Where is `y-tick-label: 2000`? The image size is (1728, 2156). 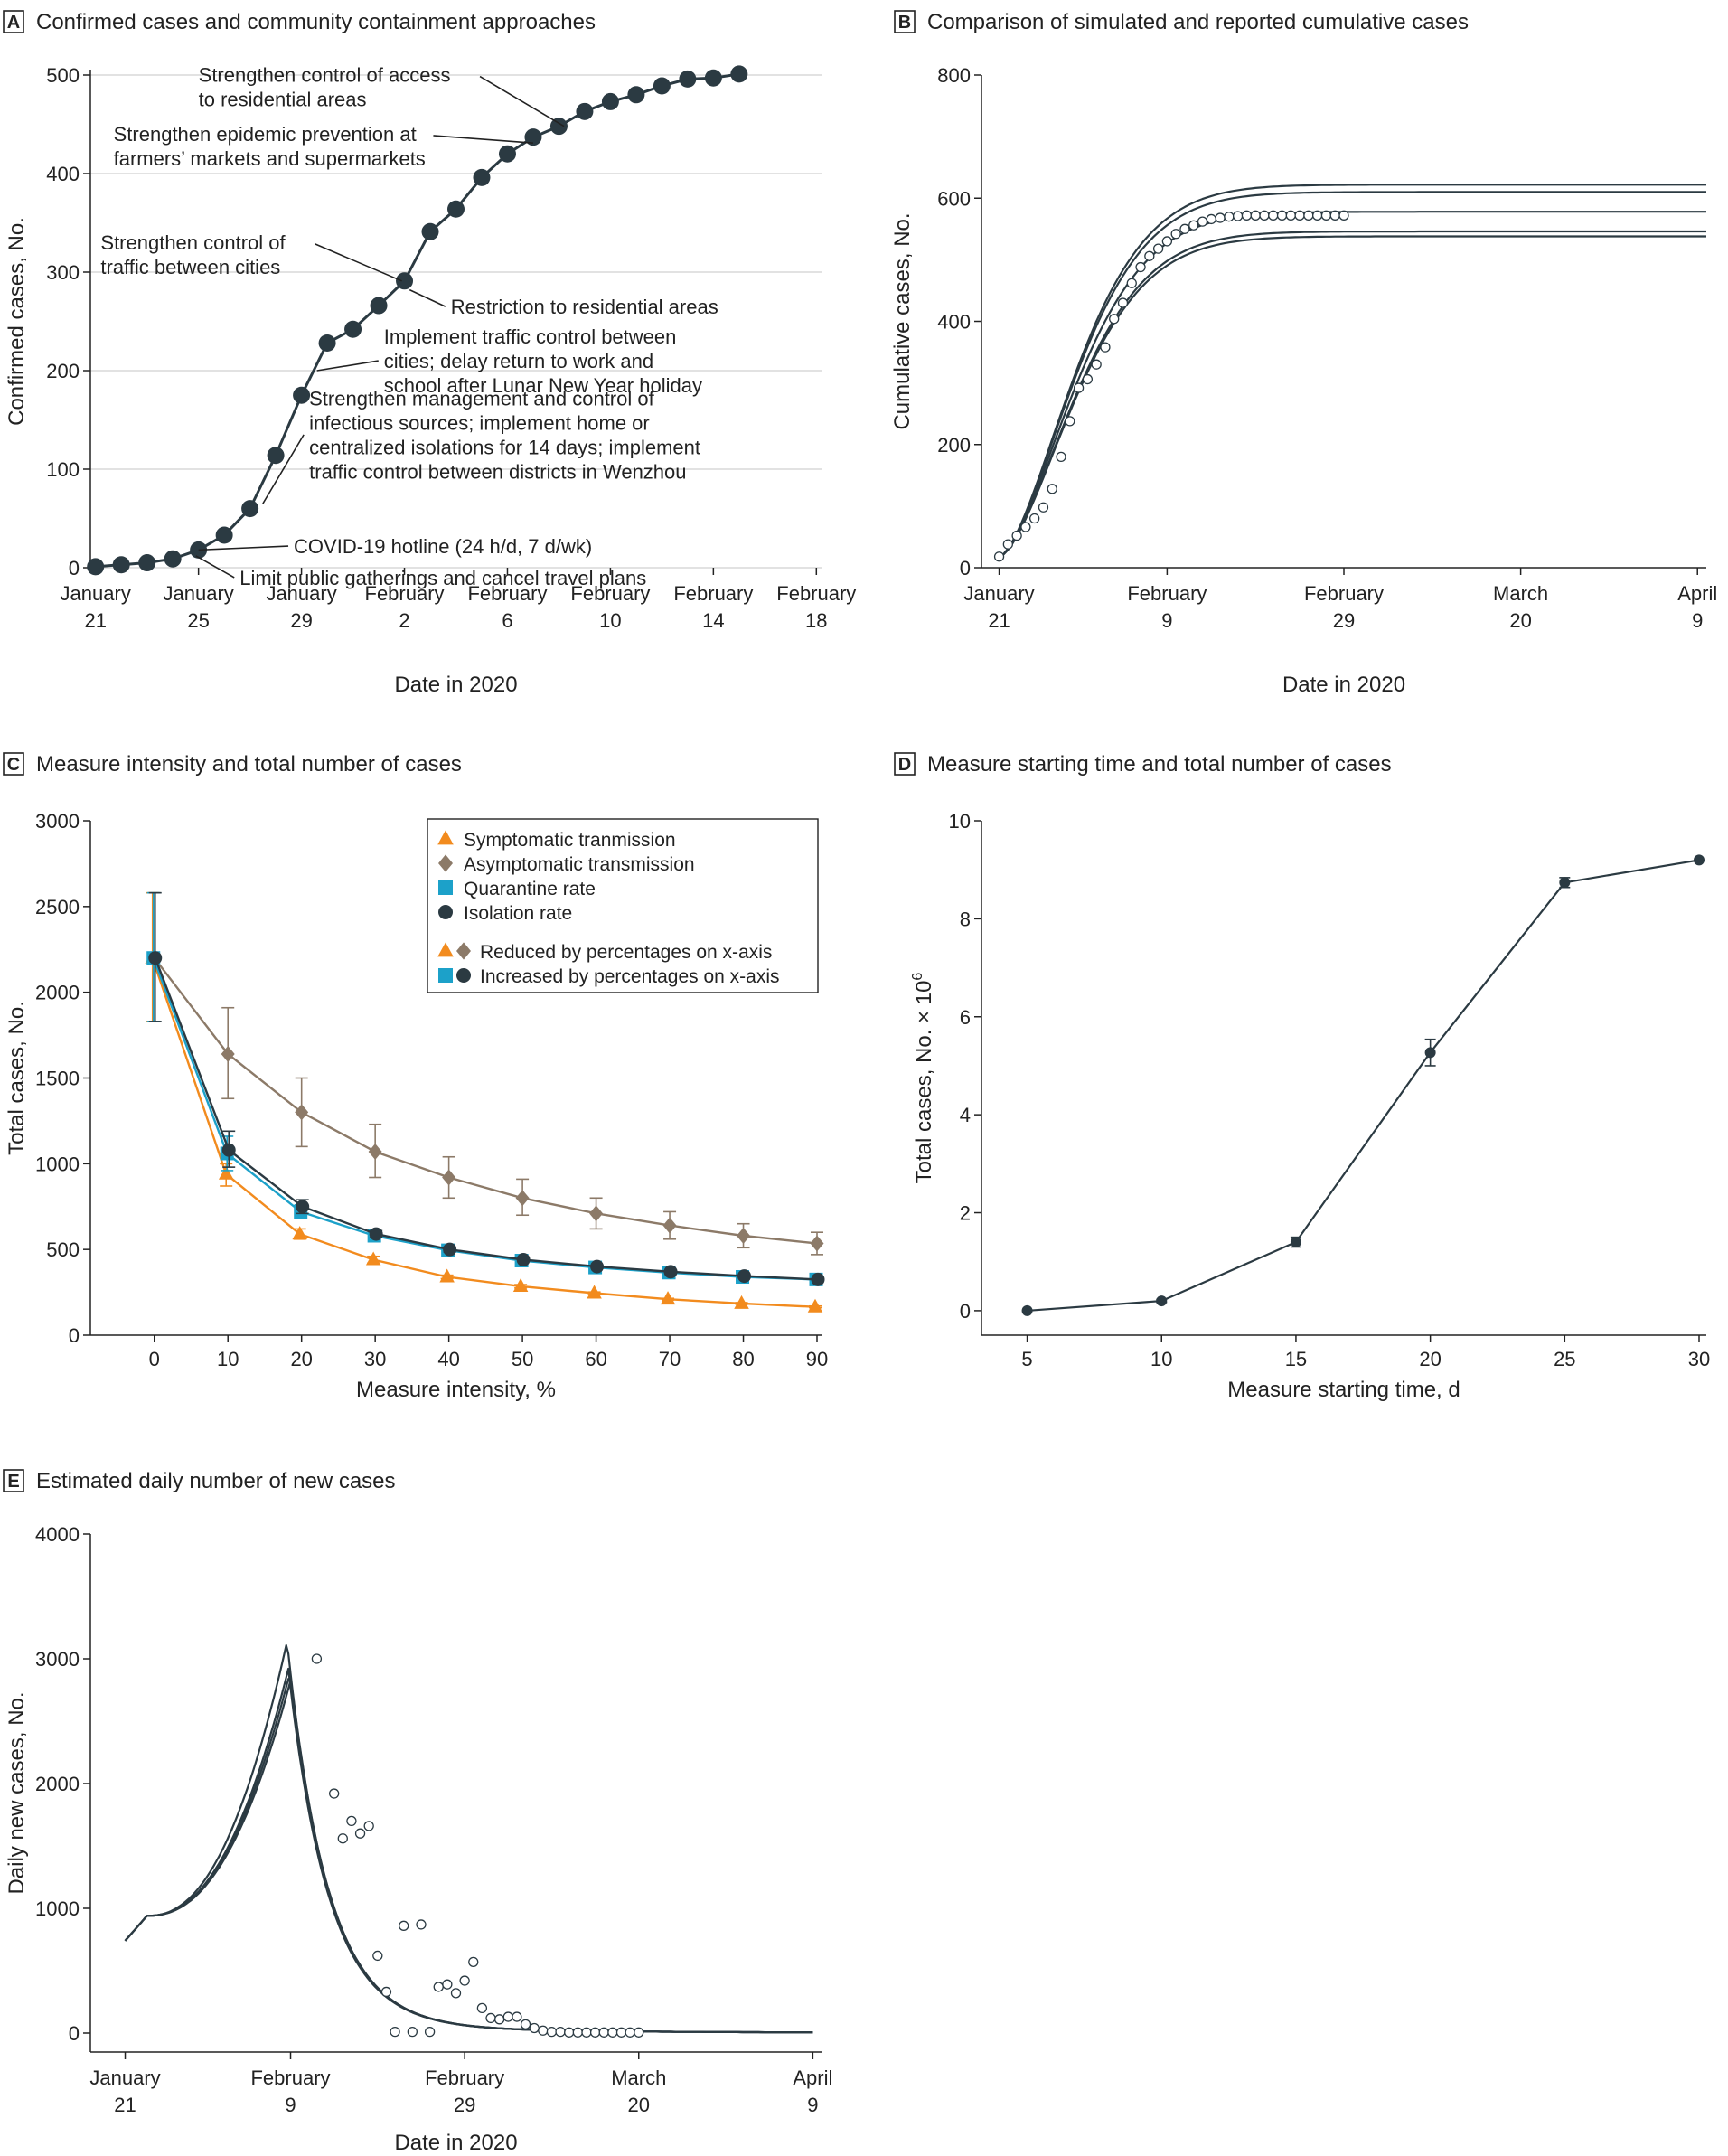 y-tick-label: 2000 is located at coordinates (57, 1784).